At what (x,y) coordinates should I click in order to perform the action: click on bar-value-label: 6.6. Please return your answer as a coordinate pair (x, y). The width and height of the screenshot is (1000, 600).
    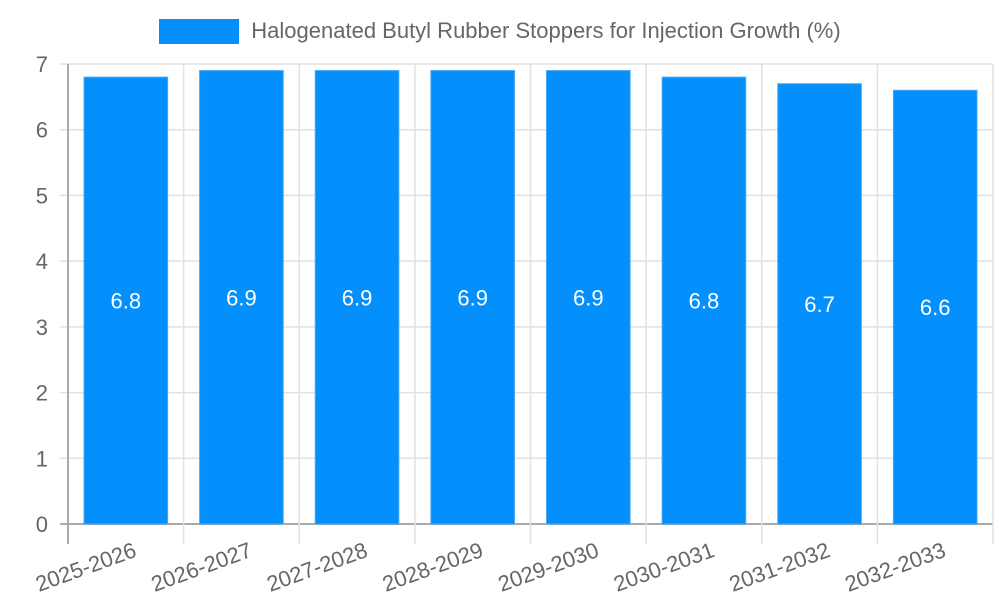
    Looking at the image, I should click on (935, 307).